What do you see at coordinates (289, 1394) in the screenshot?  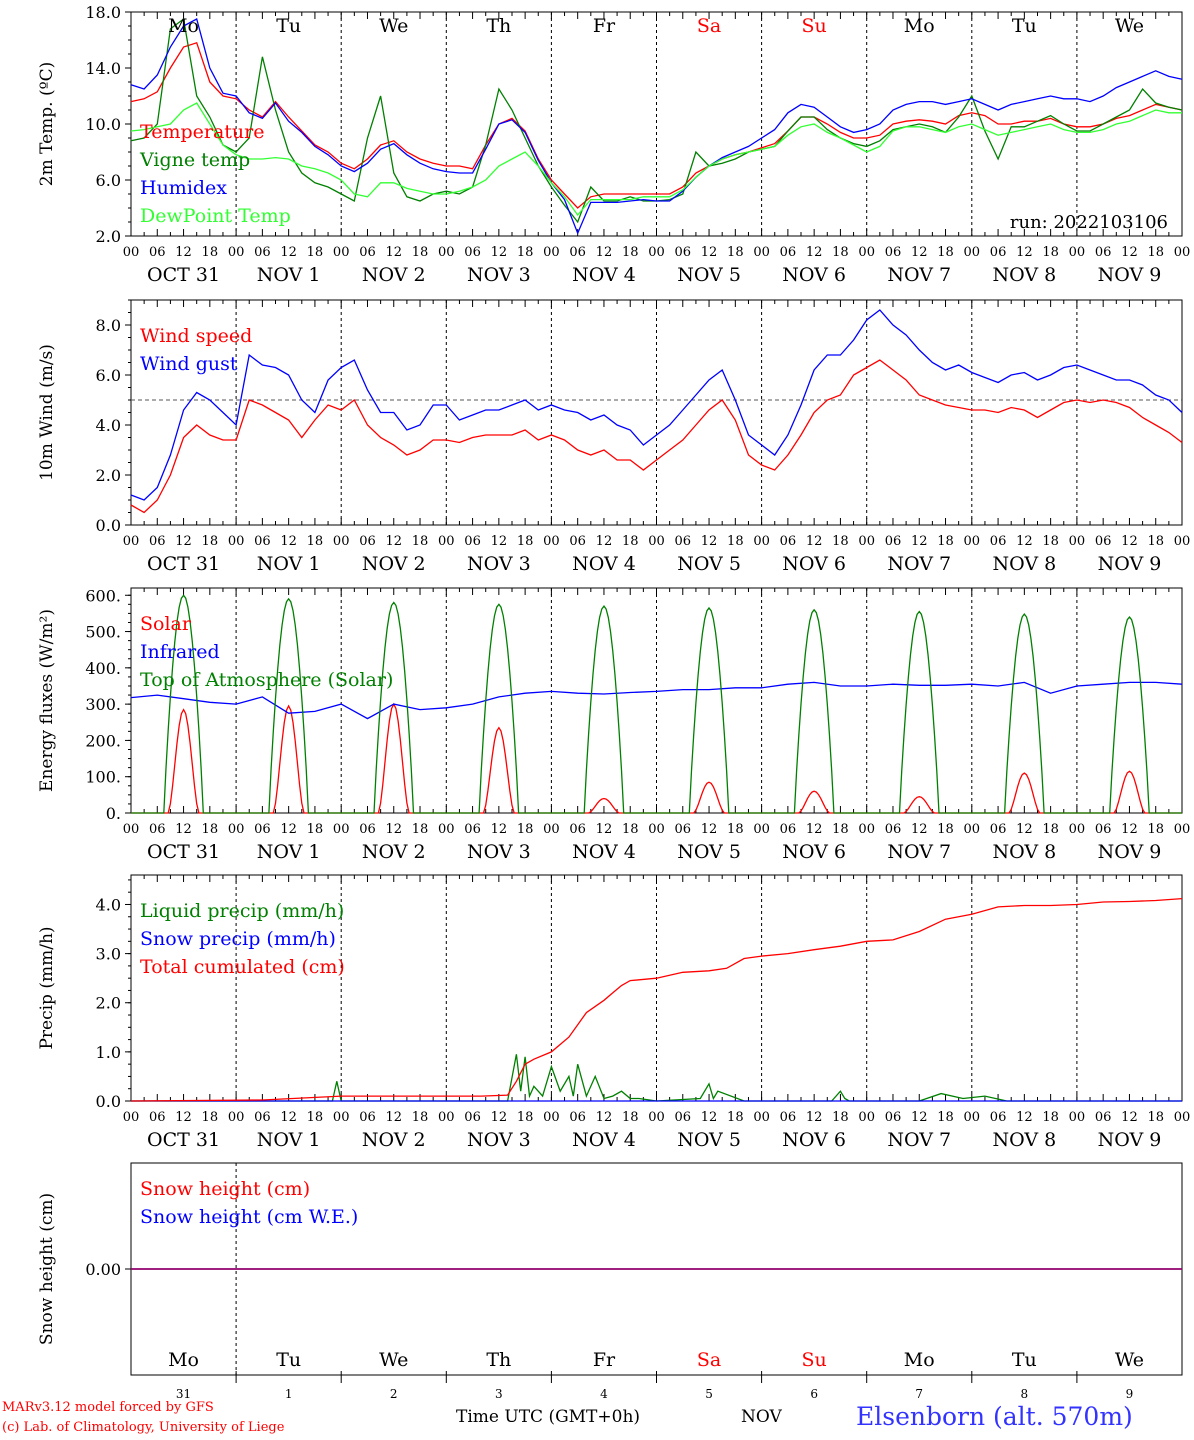 I see `day-number-label: 1` at bounding box center [289, 1394].